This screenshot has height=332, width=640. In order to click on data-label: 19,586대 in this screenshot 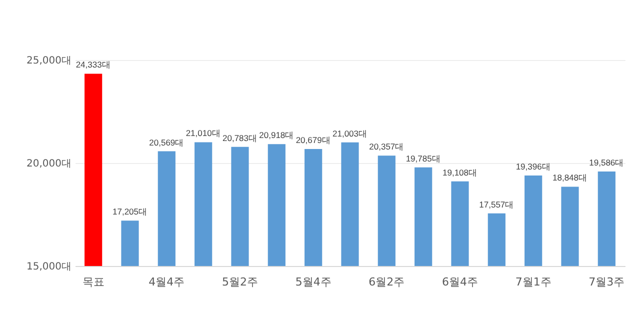, I will do `click(606, 163)`.